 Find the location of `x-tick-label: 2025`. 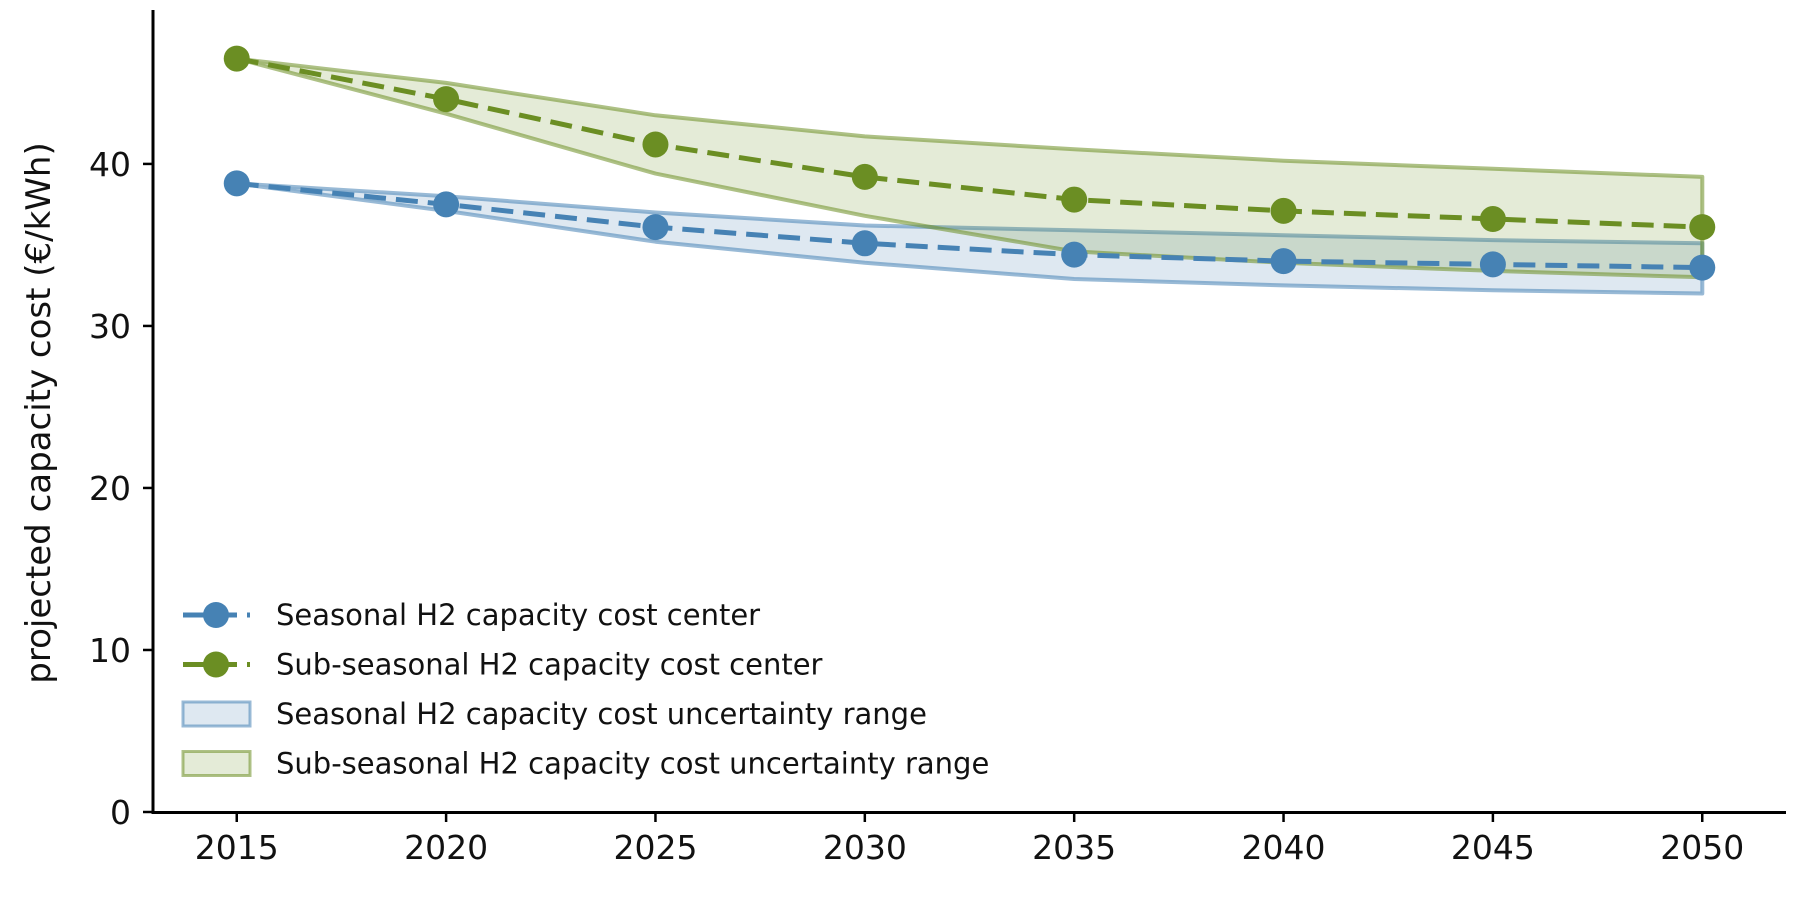

x-tick-label: 2025 is located at coordinates (655, 847).